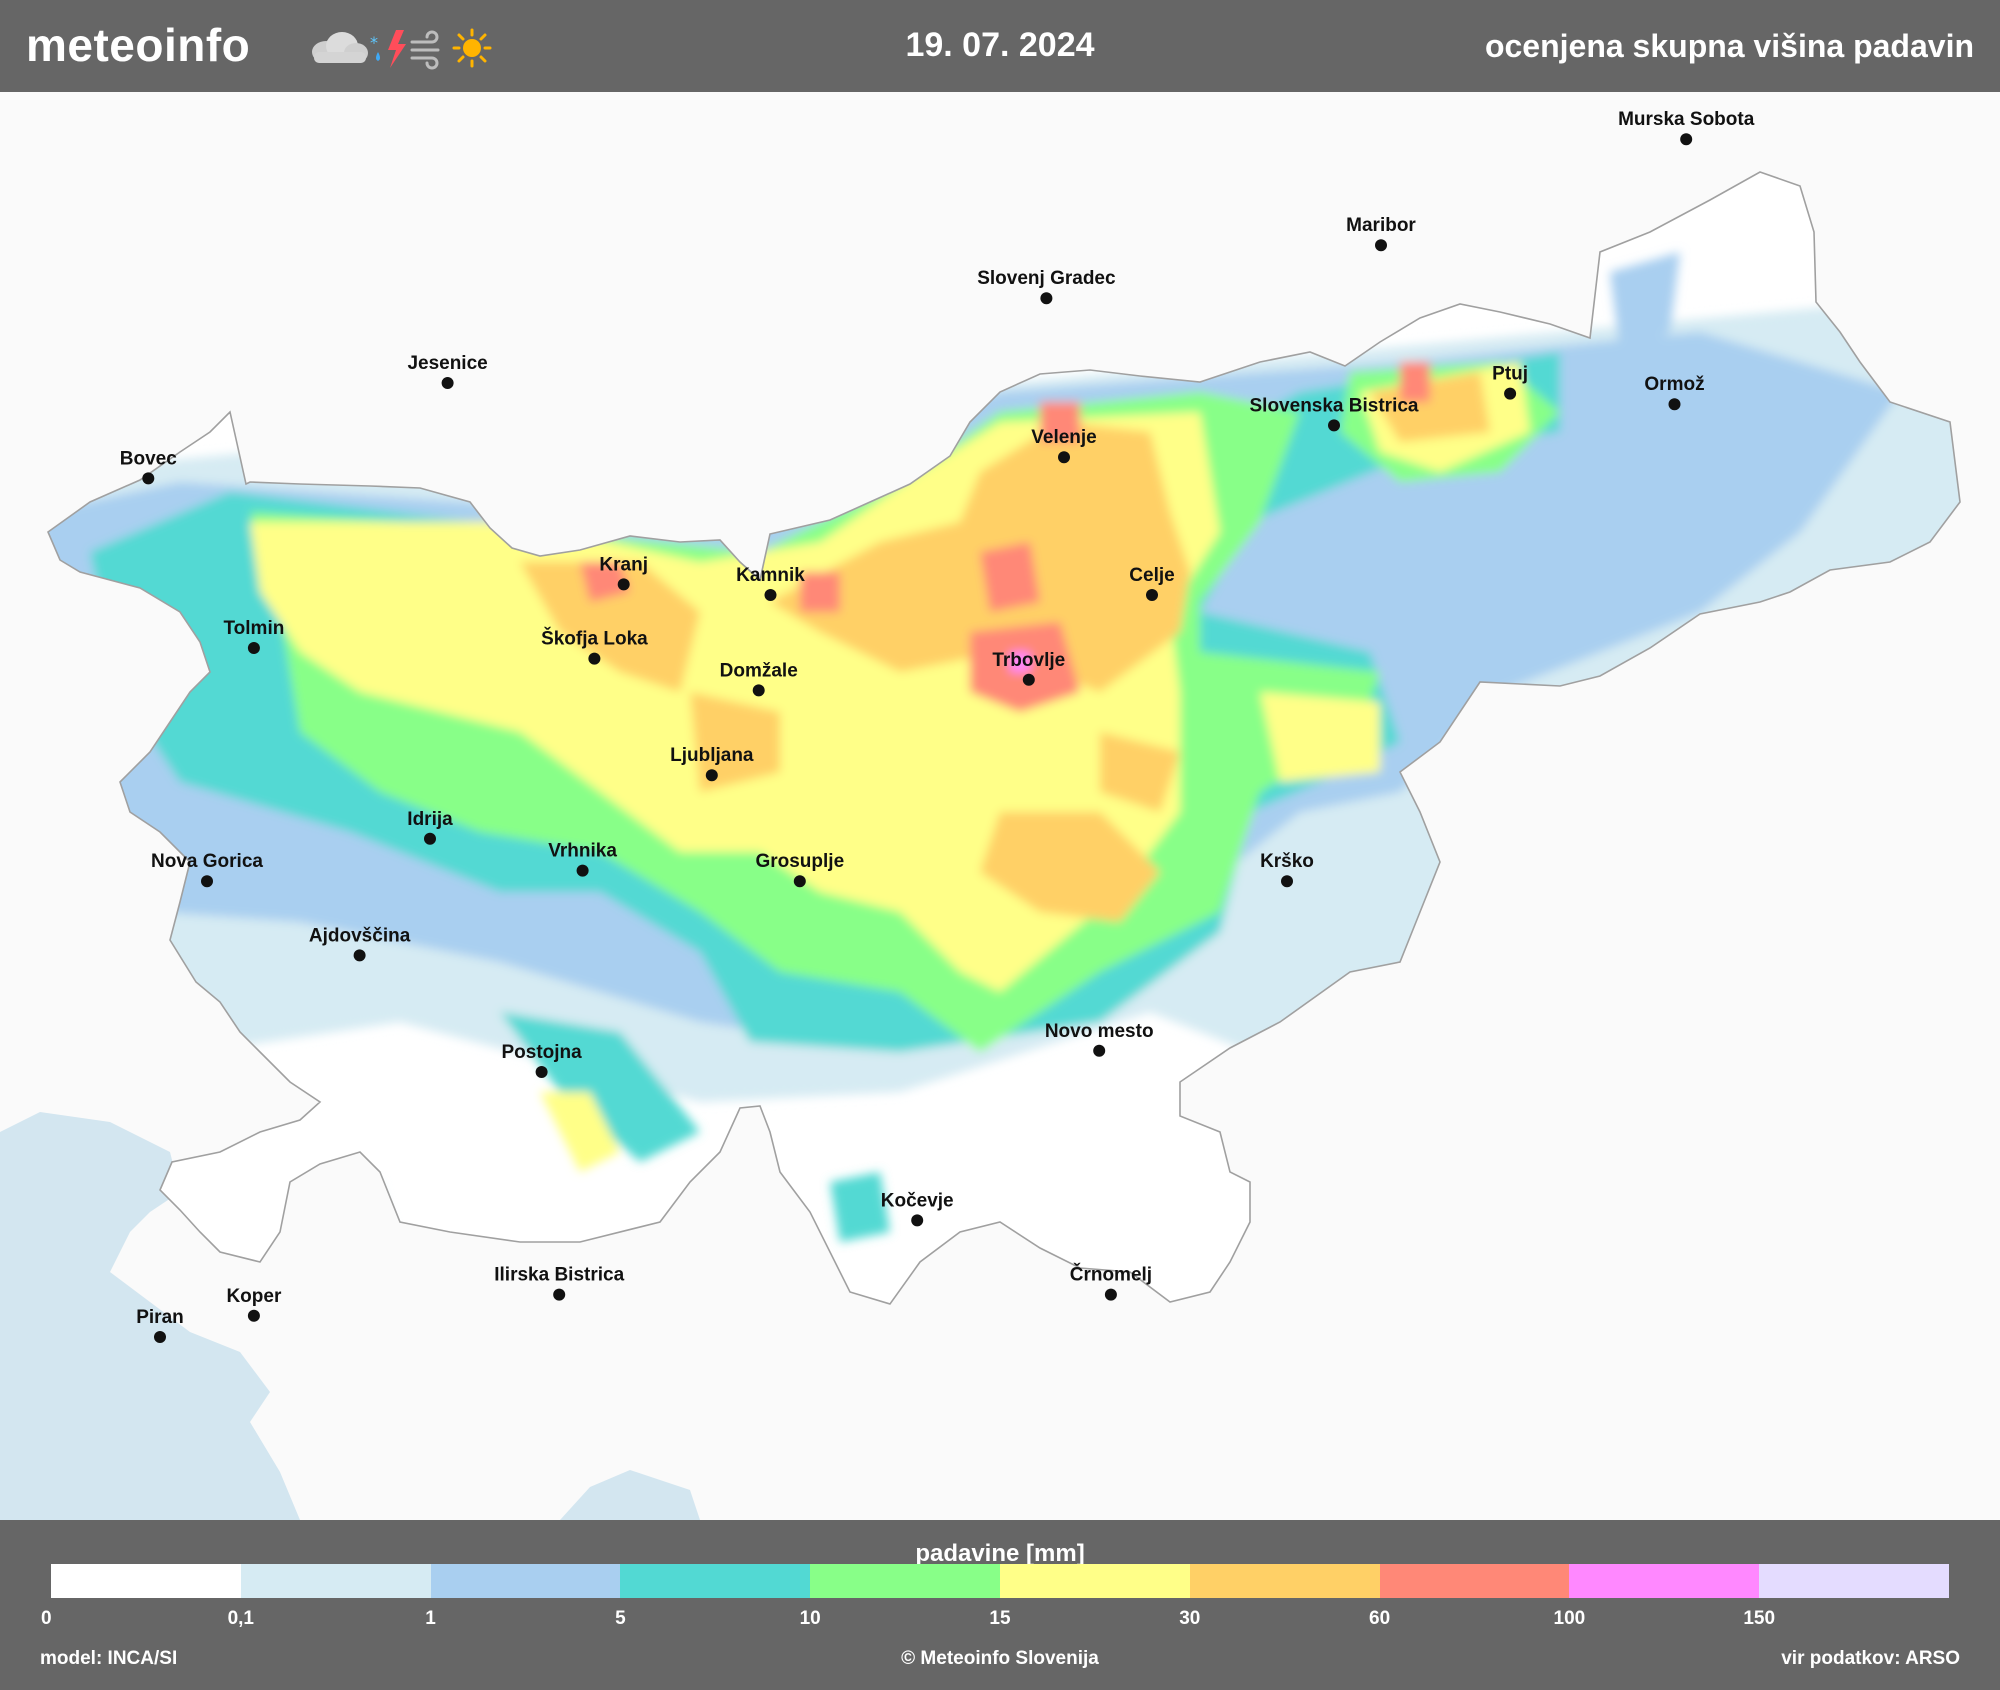 This screenshot has width=2000, height=1690. What do you see at coordinates (1381, 233) in the screenshot?
I see `city-marker-1: Maribor` at bounding box center [1381, 233].